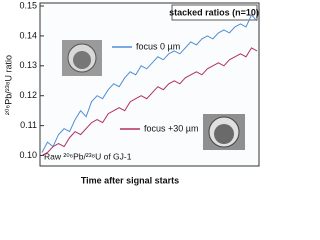  I want to click on y-tick-label: 0.11, so click(28, 125).